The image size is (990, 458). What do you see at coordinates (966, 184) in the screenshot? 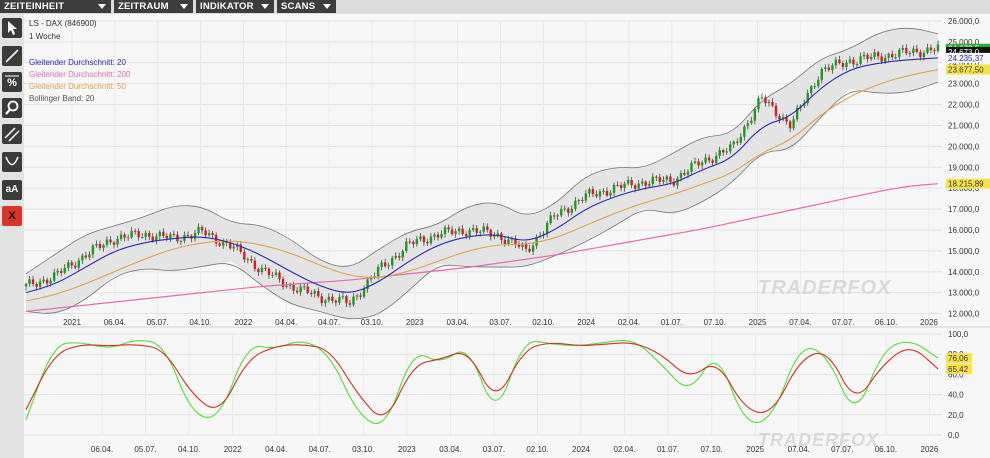
I see `price-value-label: 18.215,89` at bounding box center [966, 184].